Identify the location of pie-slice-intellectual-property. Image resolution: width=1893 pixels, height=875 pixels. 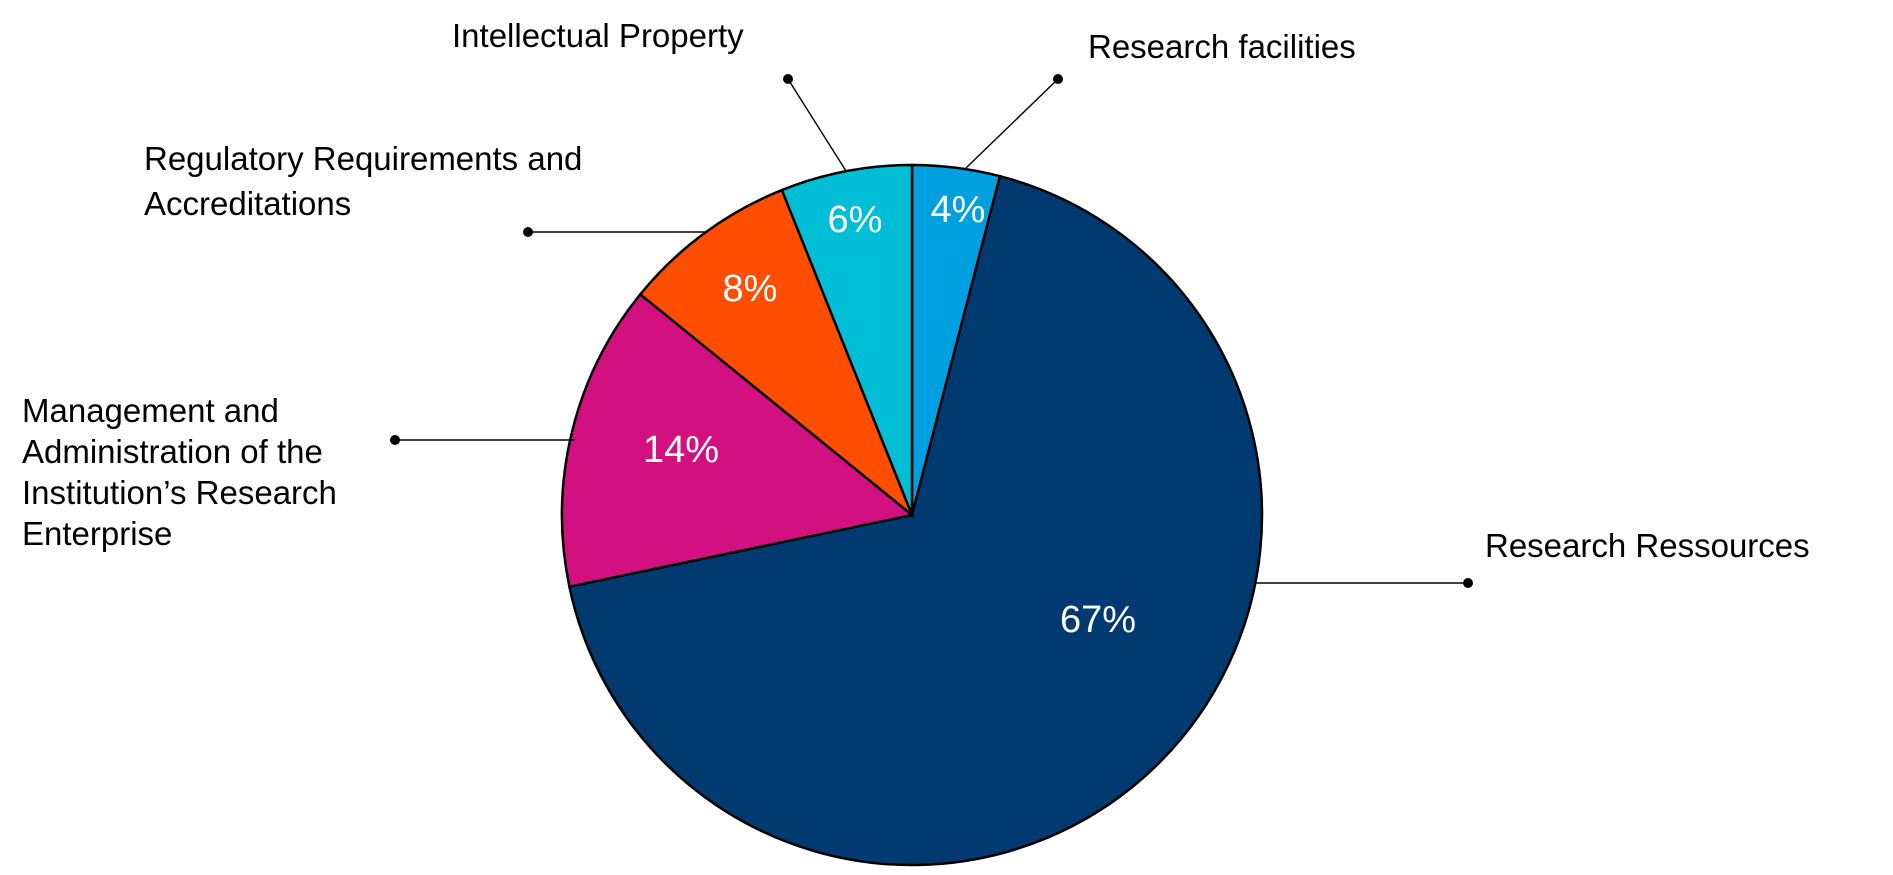
(847, 339).